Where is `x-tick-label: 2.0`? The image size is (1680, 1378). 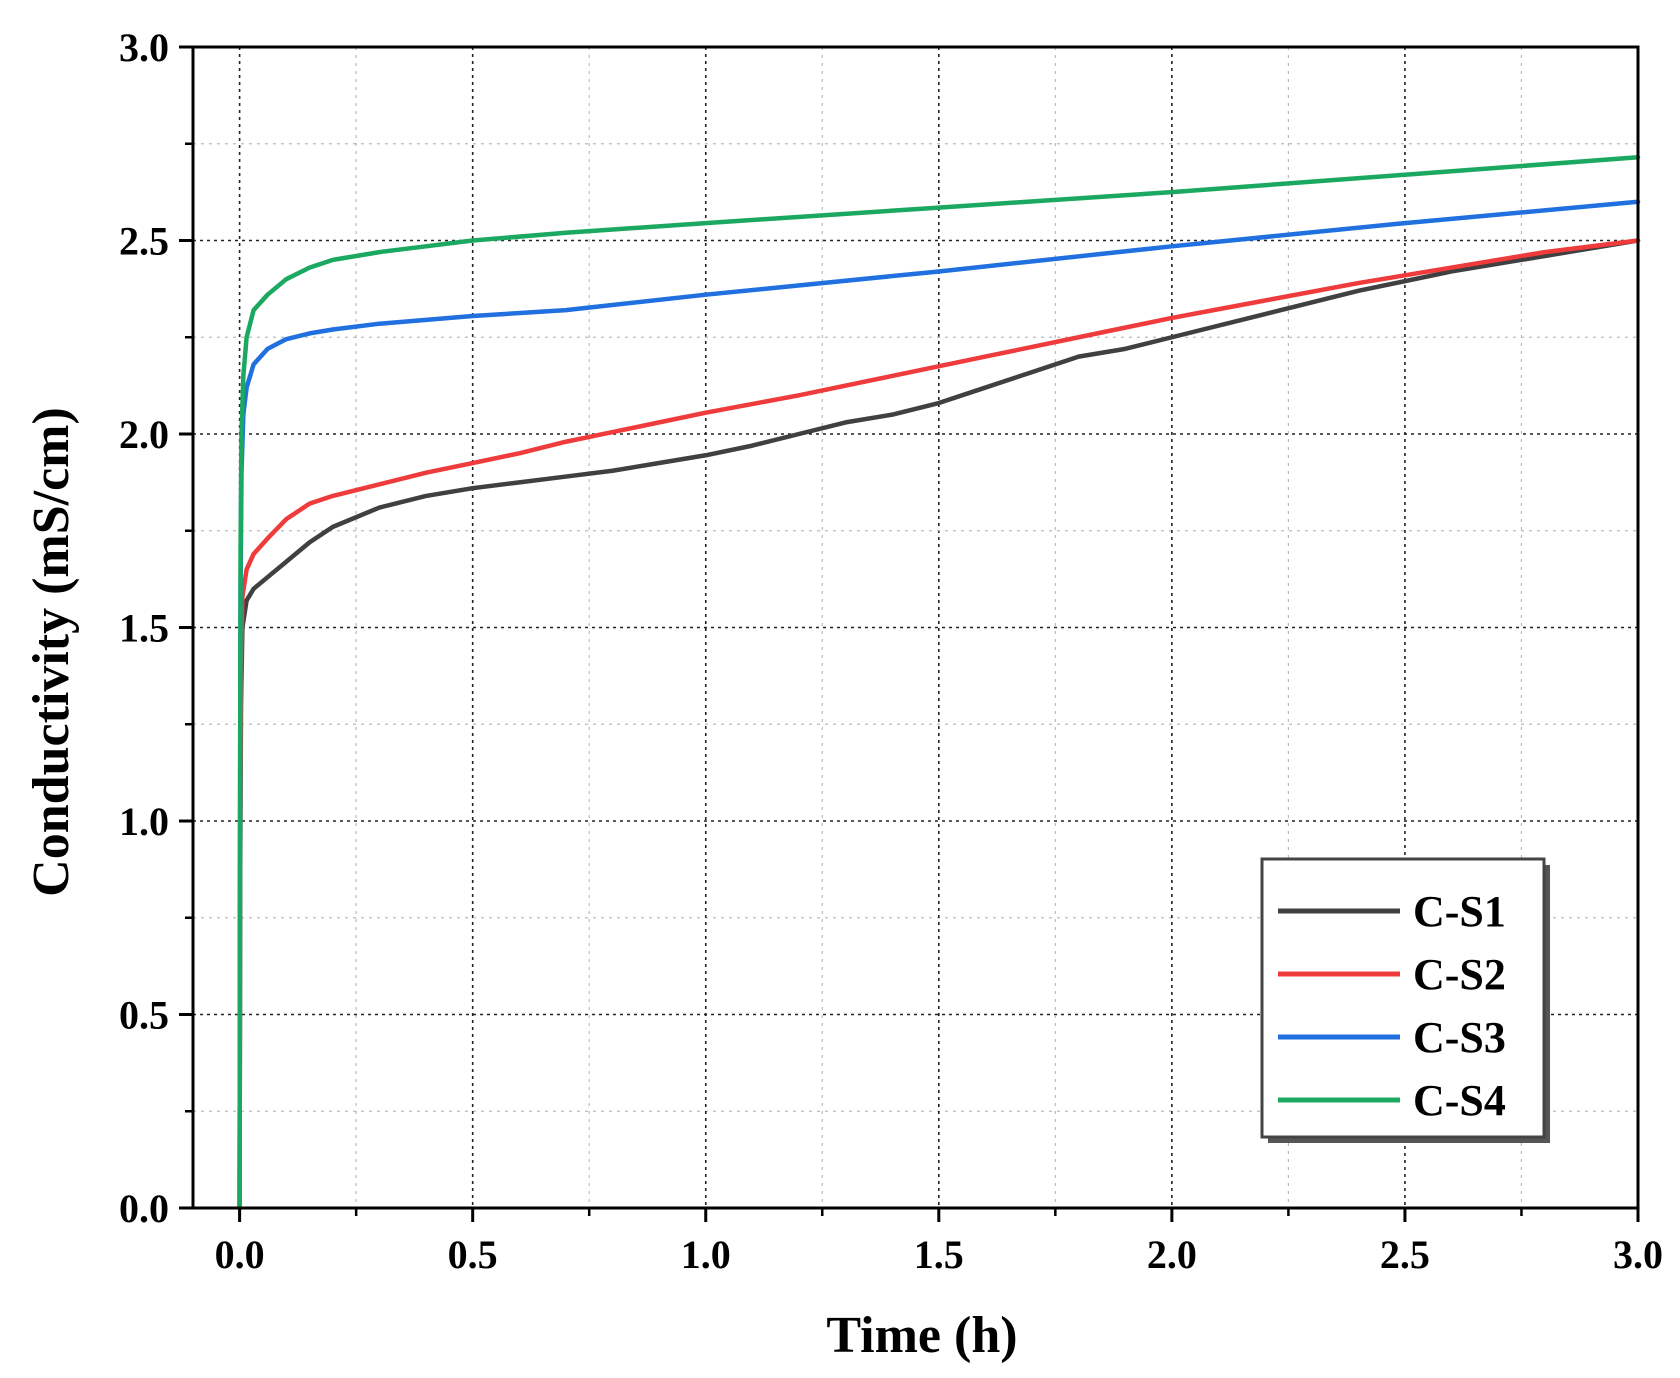 x-tick-label: 2.0 is located at coordinates (1172, 1254).